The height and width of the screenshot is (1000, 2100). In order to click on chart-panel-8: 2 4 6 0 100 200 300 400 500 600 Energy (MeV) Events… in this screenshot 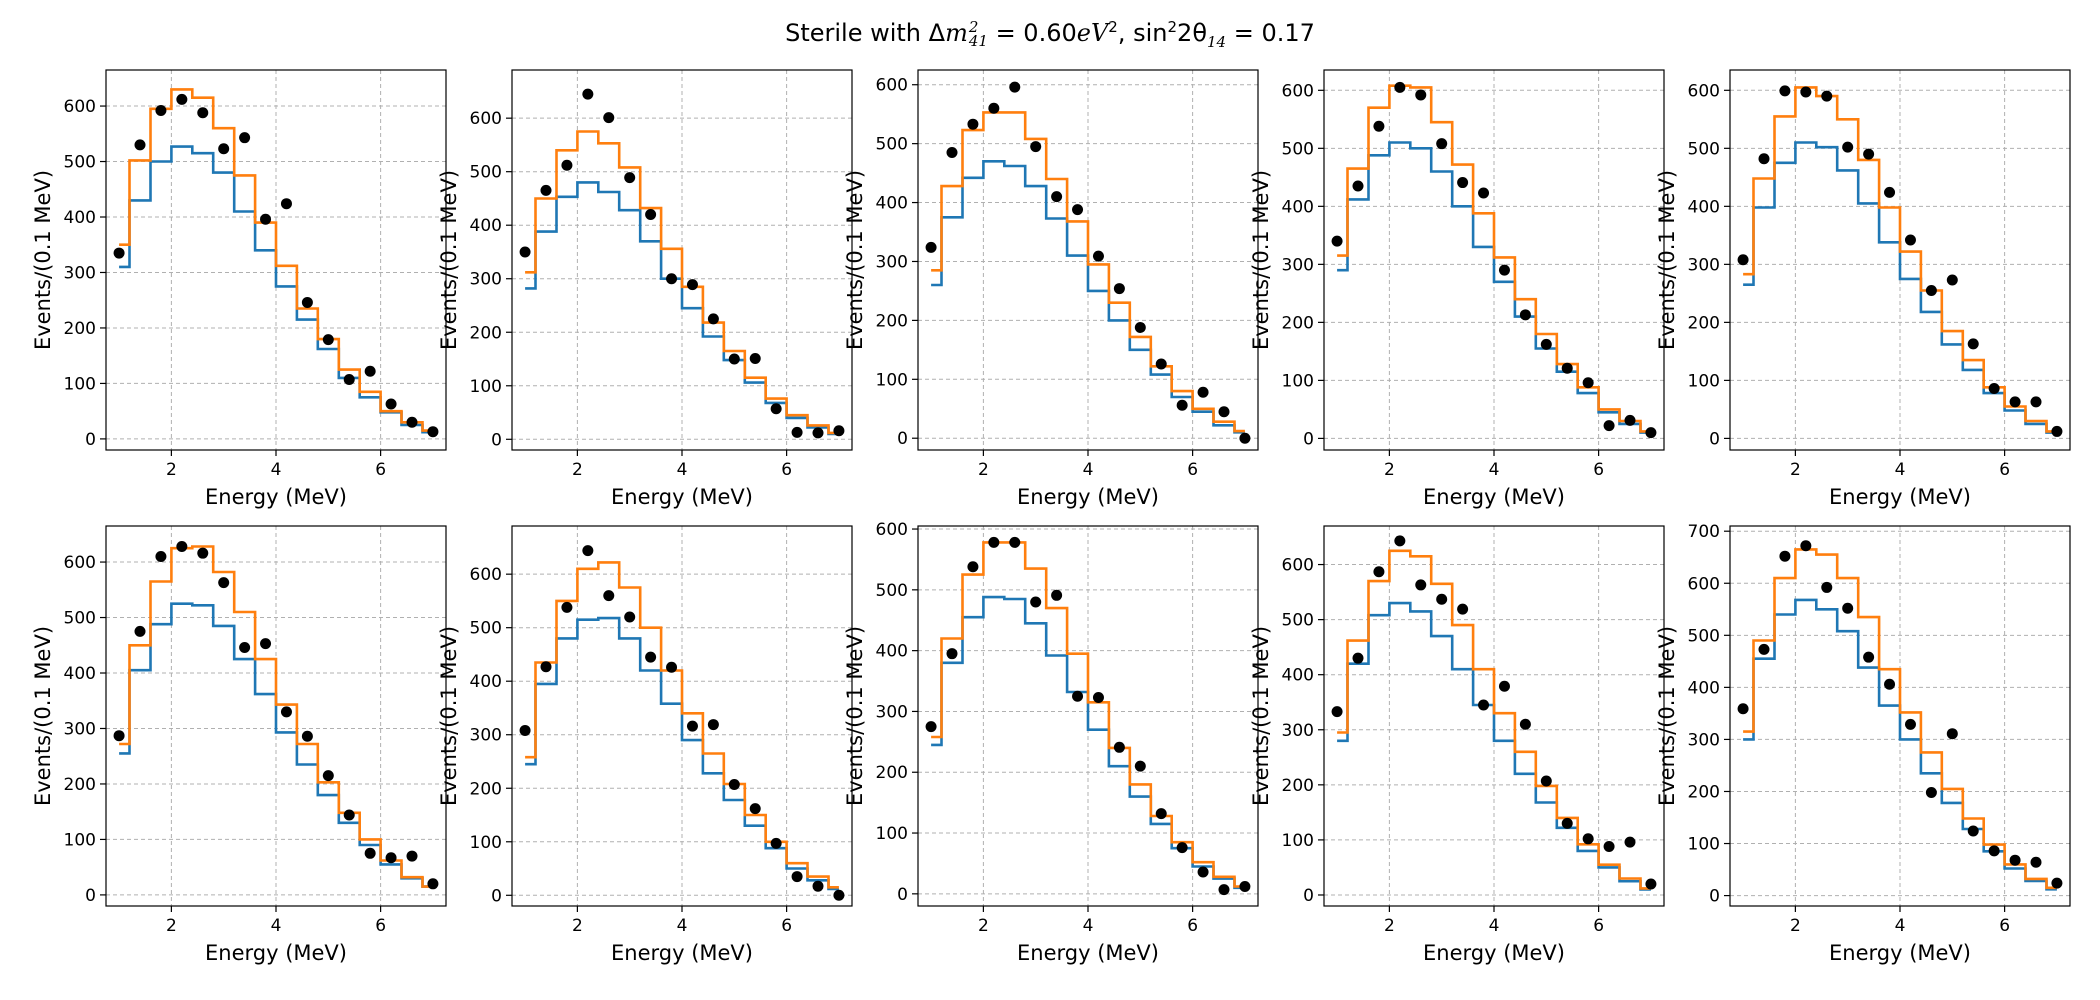, I will do `click(1051, 742)`.